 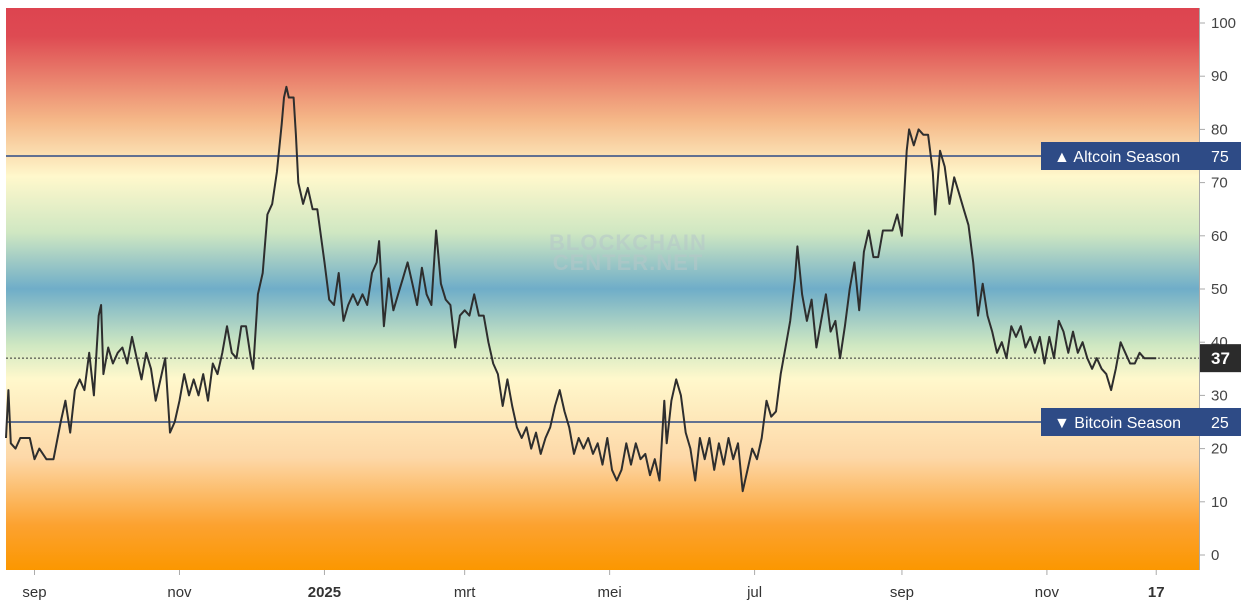 I want to click on watermark-line2: CENTER.NET, so click(x=628, y=262).